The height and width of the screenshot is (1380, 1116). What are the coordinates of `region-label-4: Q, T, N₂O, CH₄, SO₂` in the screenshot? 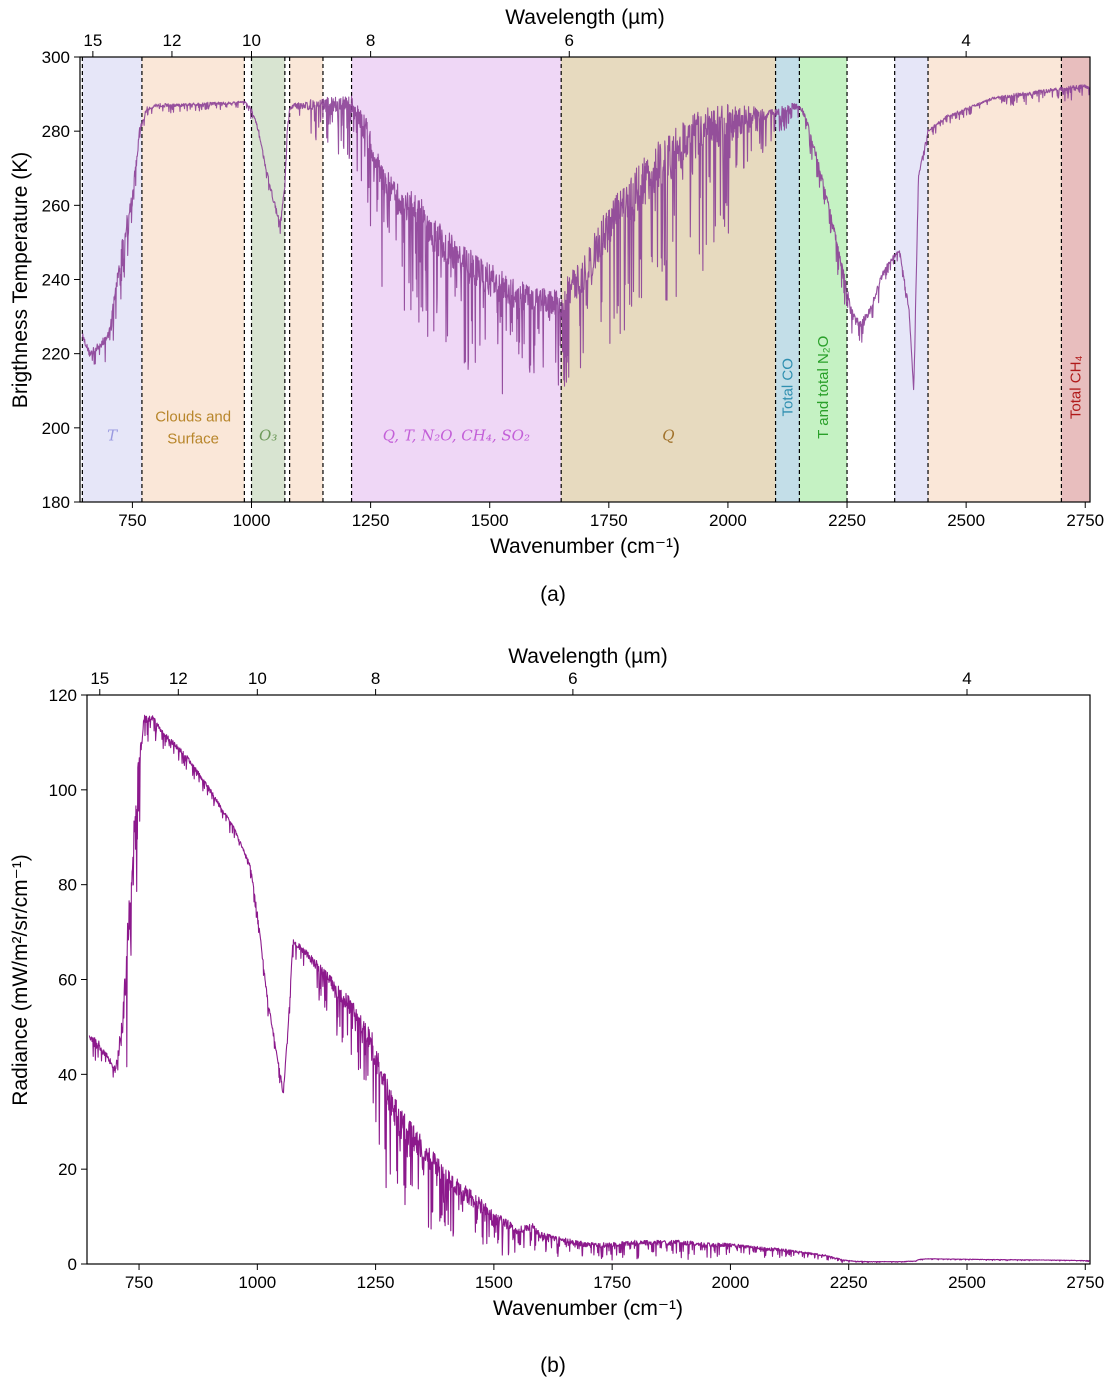 It's located at (456, 435).